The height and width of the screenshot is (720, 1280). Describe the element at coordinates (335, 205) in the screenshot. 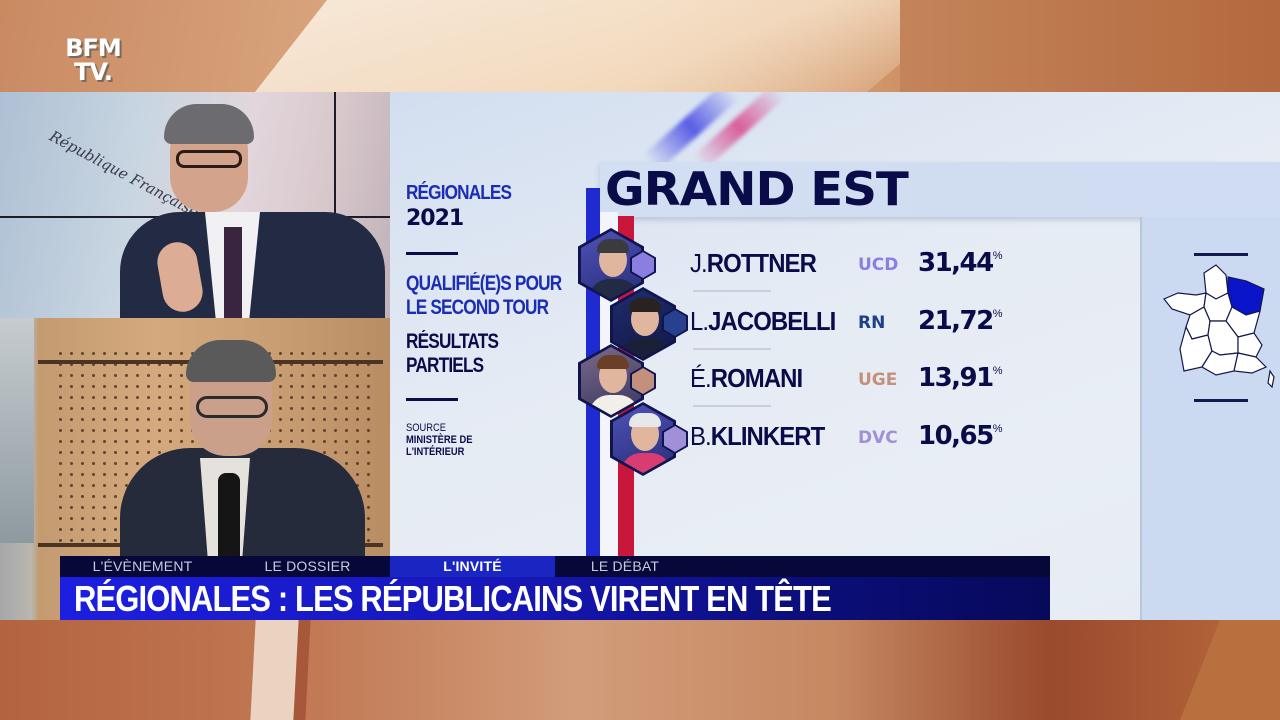

I see `screen-divider` at that location.